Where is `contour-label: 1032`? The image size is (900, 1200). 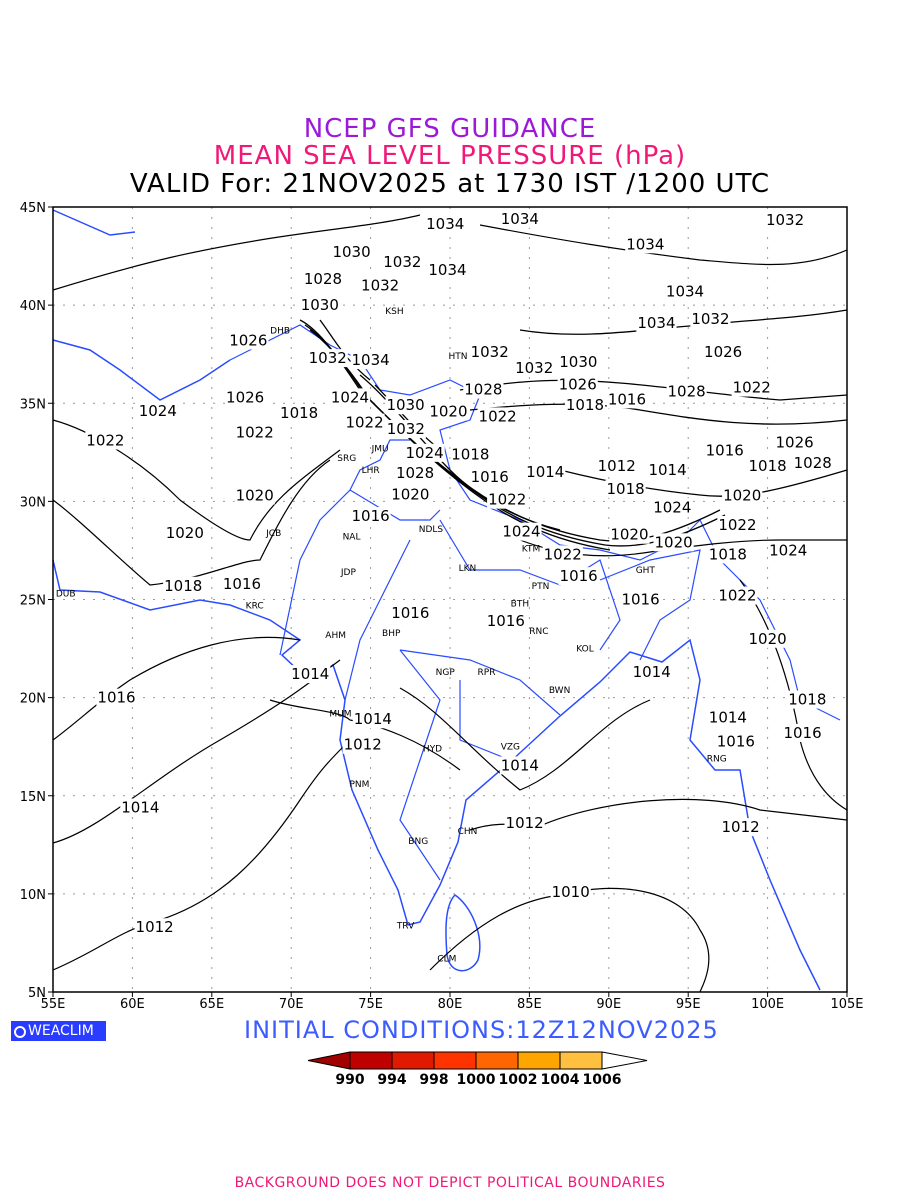 contour-label: 1032 is located at coordinates (328, 358).